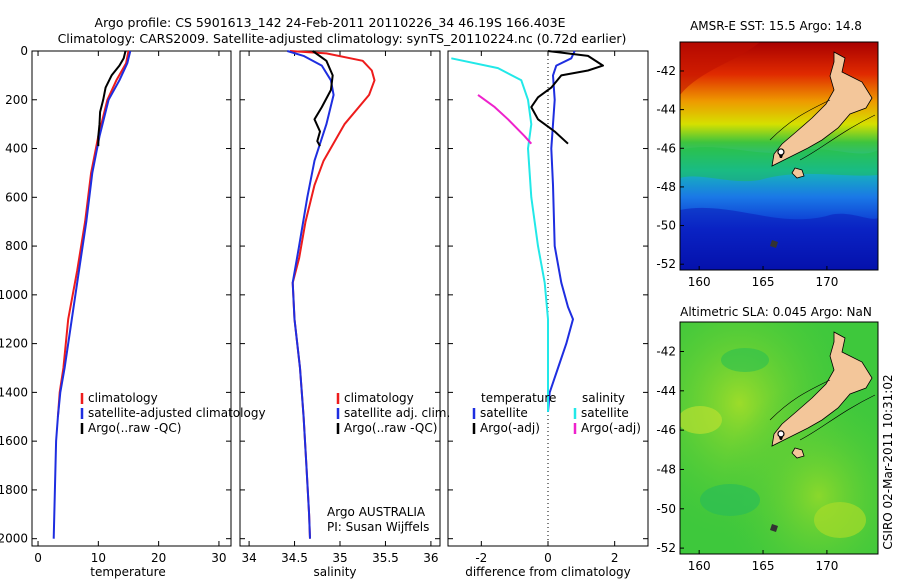  What do you see at coordinates (888, 461) in the screenshot?
I see `credit-timestamp: CSIRO 02-Mar-2011 10:31:02` at bounding box center [888, 461].